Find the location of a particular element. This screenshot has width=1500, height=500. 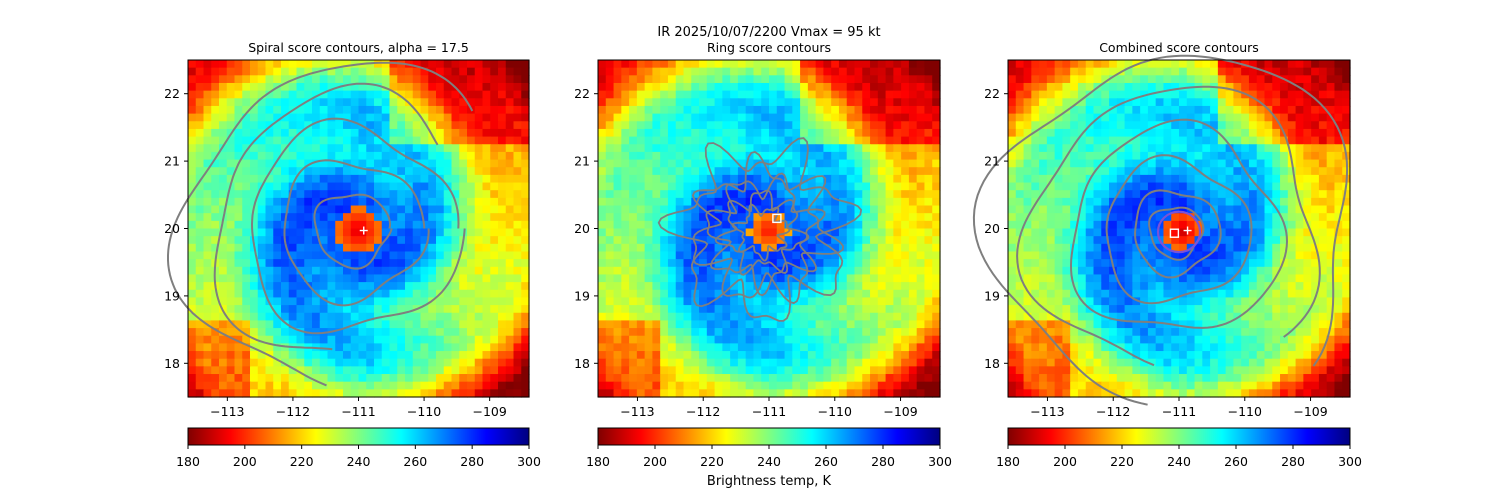

x-tick-label: −110 is located at coordinates (424, 411).